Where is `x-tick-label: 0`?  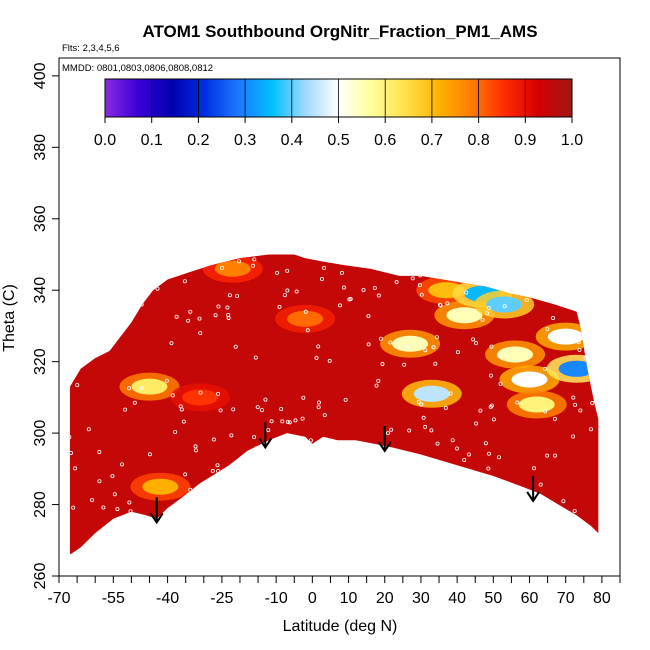 x-tick-label: 0 is located at coordinates (312, 598).